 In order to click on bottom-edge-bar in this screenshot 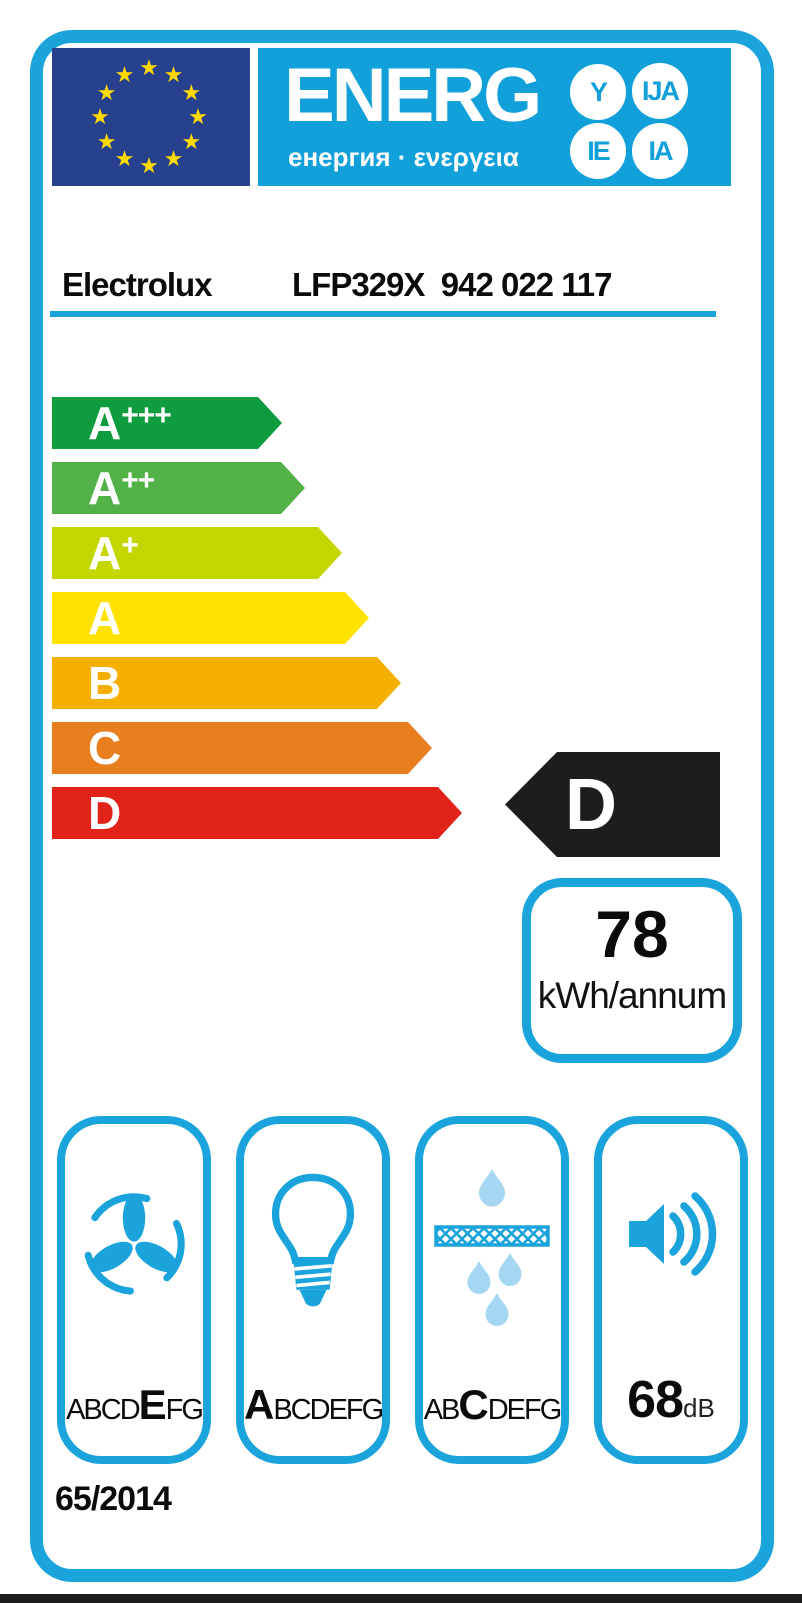, I will do `click(401, 1598)`.